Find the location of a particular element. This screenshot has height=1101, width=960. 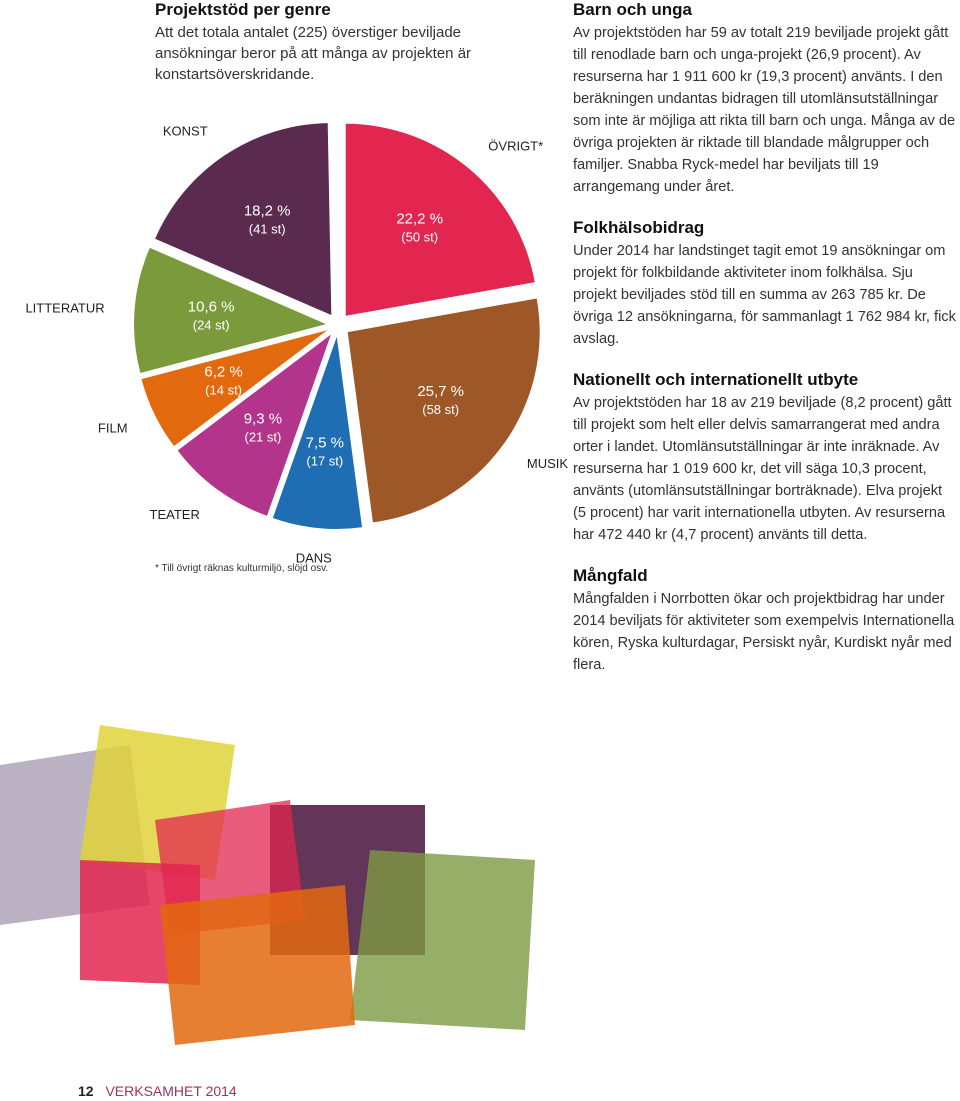

count-label: (41 st) is located at coordinates (267, 228).